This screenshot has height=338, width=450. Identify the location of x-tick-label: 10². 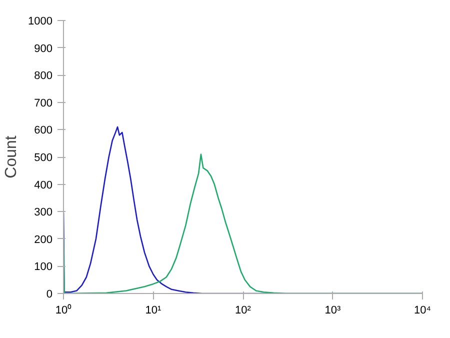
(243, 310).